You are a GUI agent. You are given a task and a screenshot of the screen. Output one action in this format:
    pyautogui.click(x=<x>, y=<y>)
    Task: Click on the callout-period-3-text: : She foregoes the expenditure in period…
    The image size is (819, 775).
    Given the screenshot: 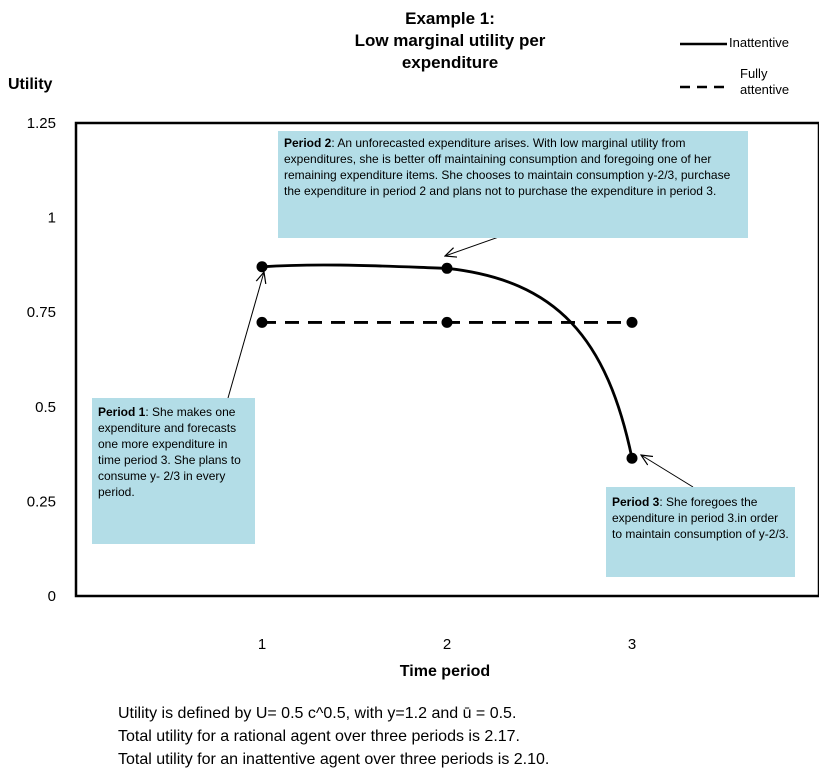 What is the action you would take?
    pyautogui.click(x=700, y=518)
    